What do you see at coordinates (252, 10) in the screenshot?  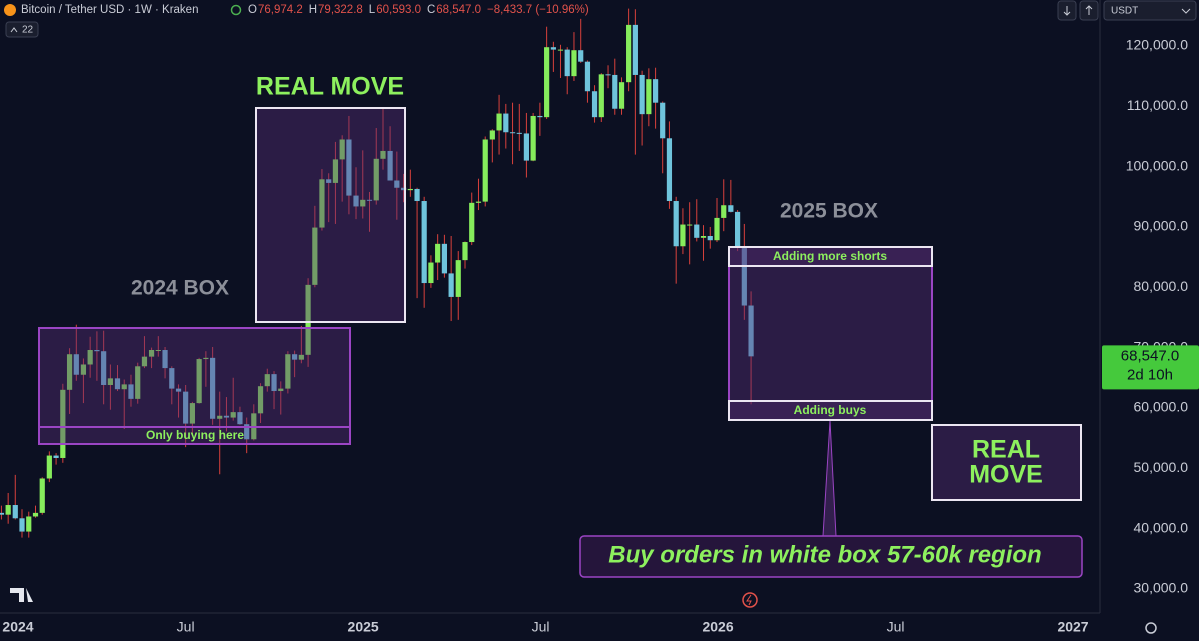 I see `legend-key: O` at bounding box center [252, 10].